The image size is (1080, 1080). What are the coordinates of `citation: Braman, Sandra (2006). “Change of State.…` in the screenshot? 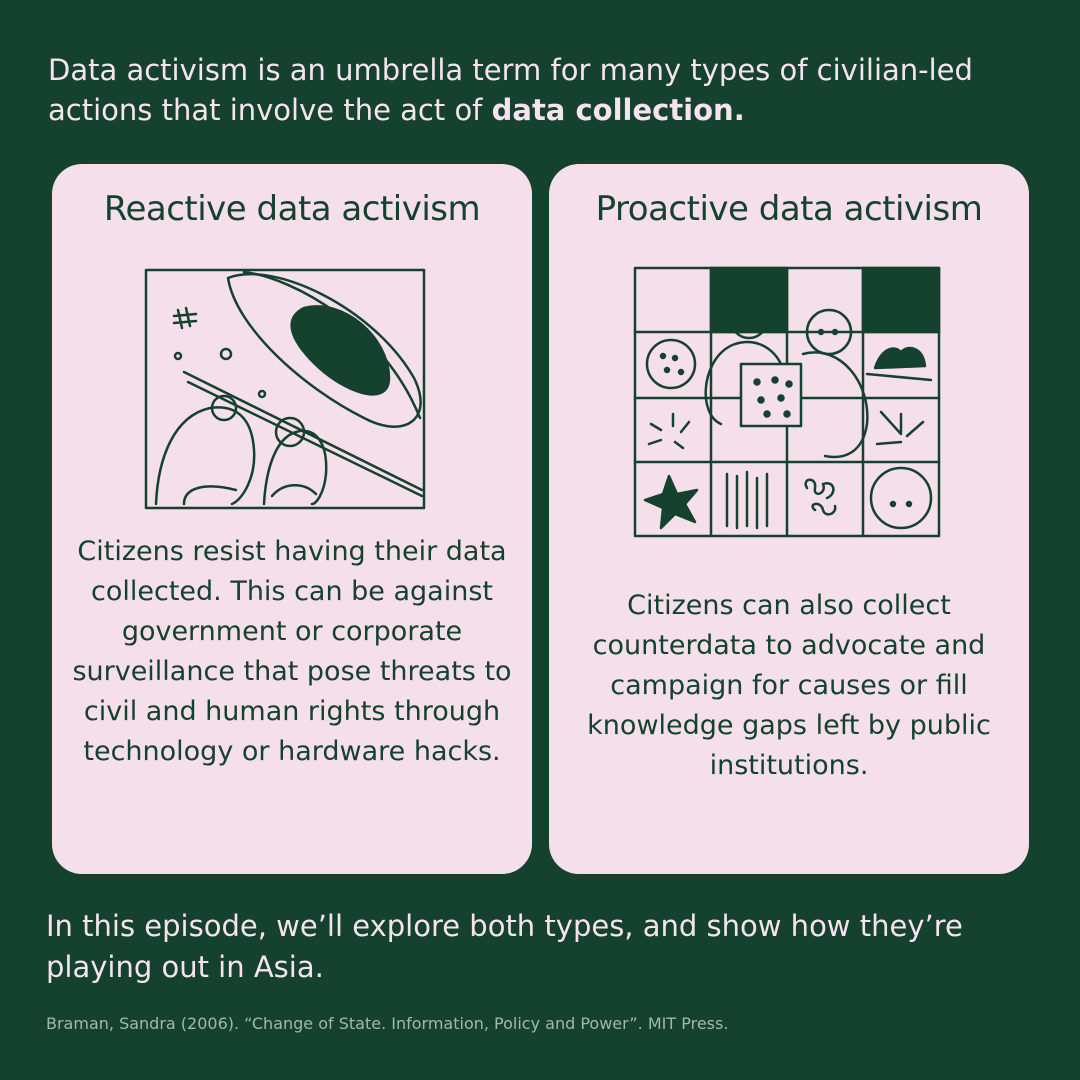 It's located at (387, 1023).